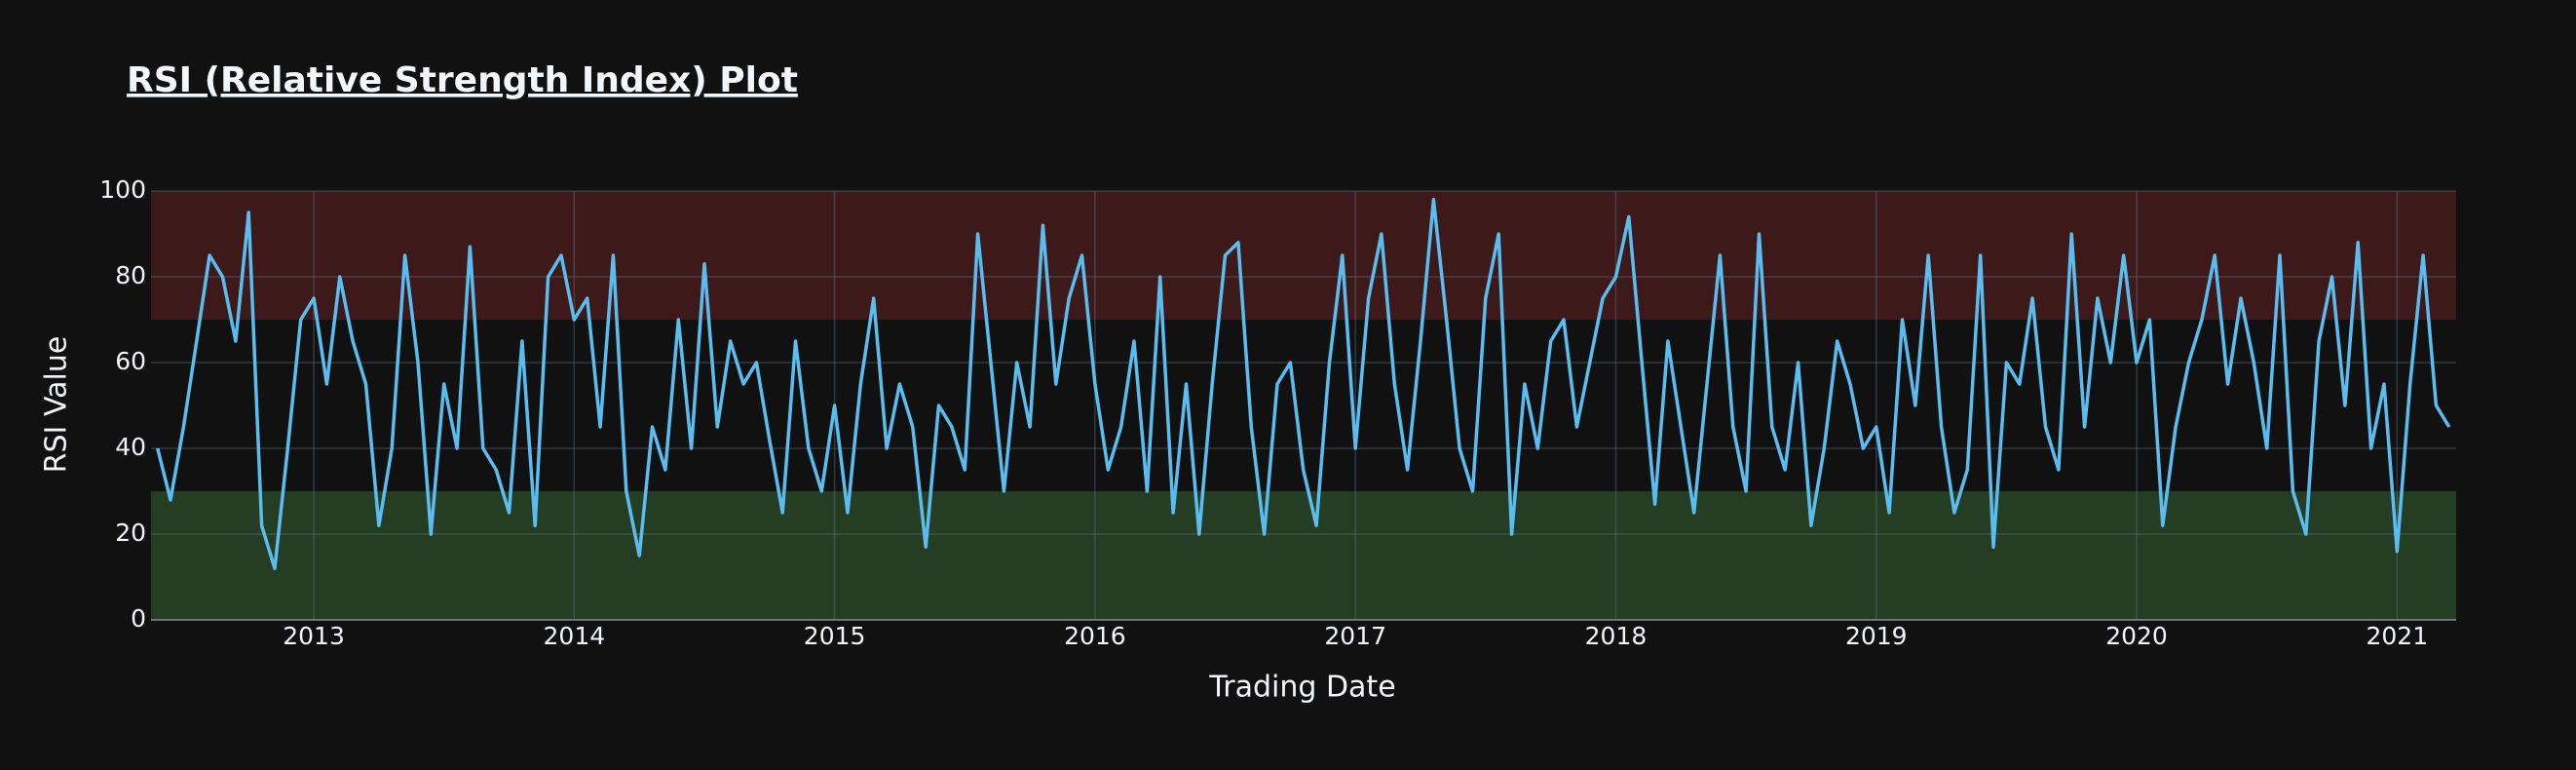 This screenshot has height=770, width=2576. I want to click on x-tick-label: 2015, so click(835, 636).